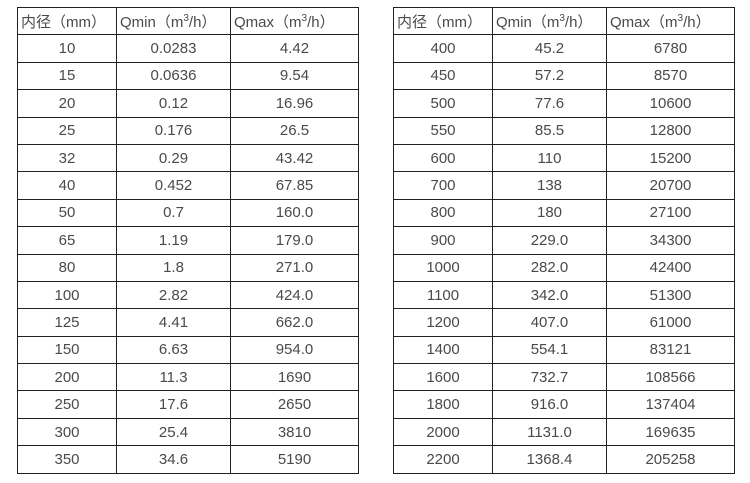 This screenshot has width=750, height=483. What do you see at coordinates (173, 103) in the screenshot?
I see `table-cell: 0.12` at bounding box center [173, 103].